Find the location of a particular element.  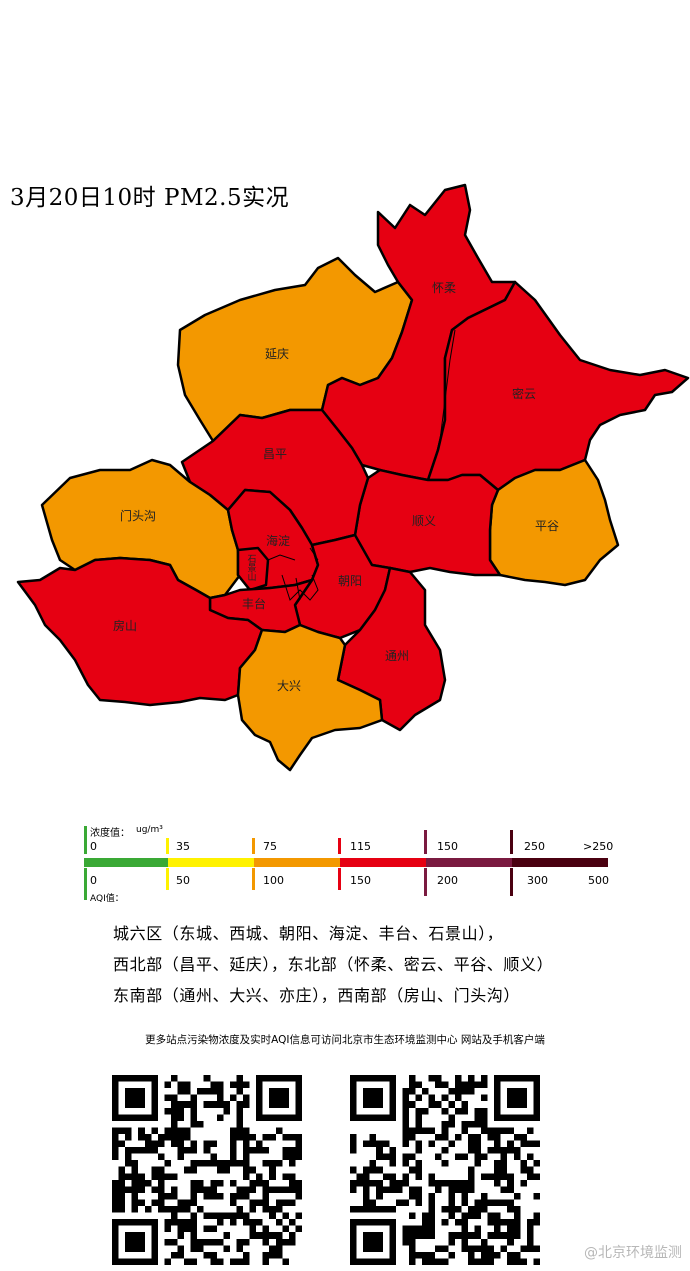

map-title: 3月20日10时 PM2.5实况 is located at coordinates (150, 198).